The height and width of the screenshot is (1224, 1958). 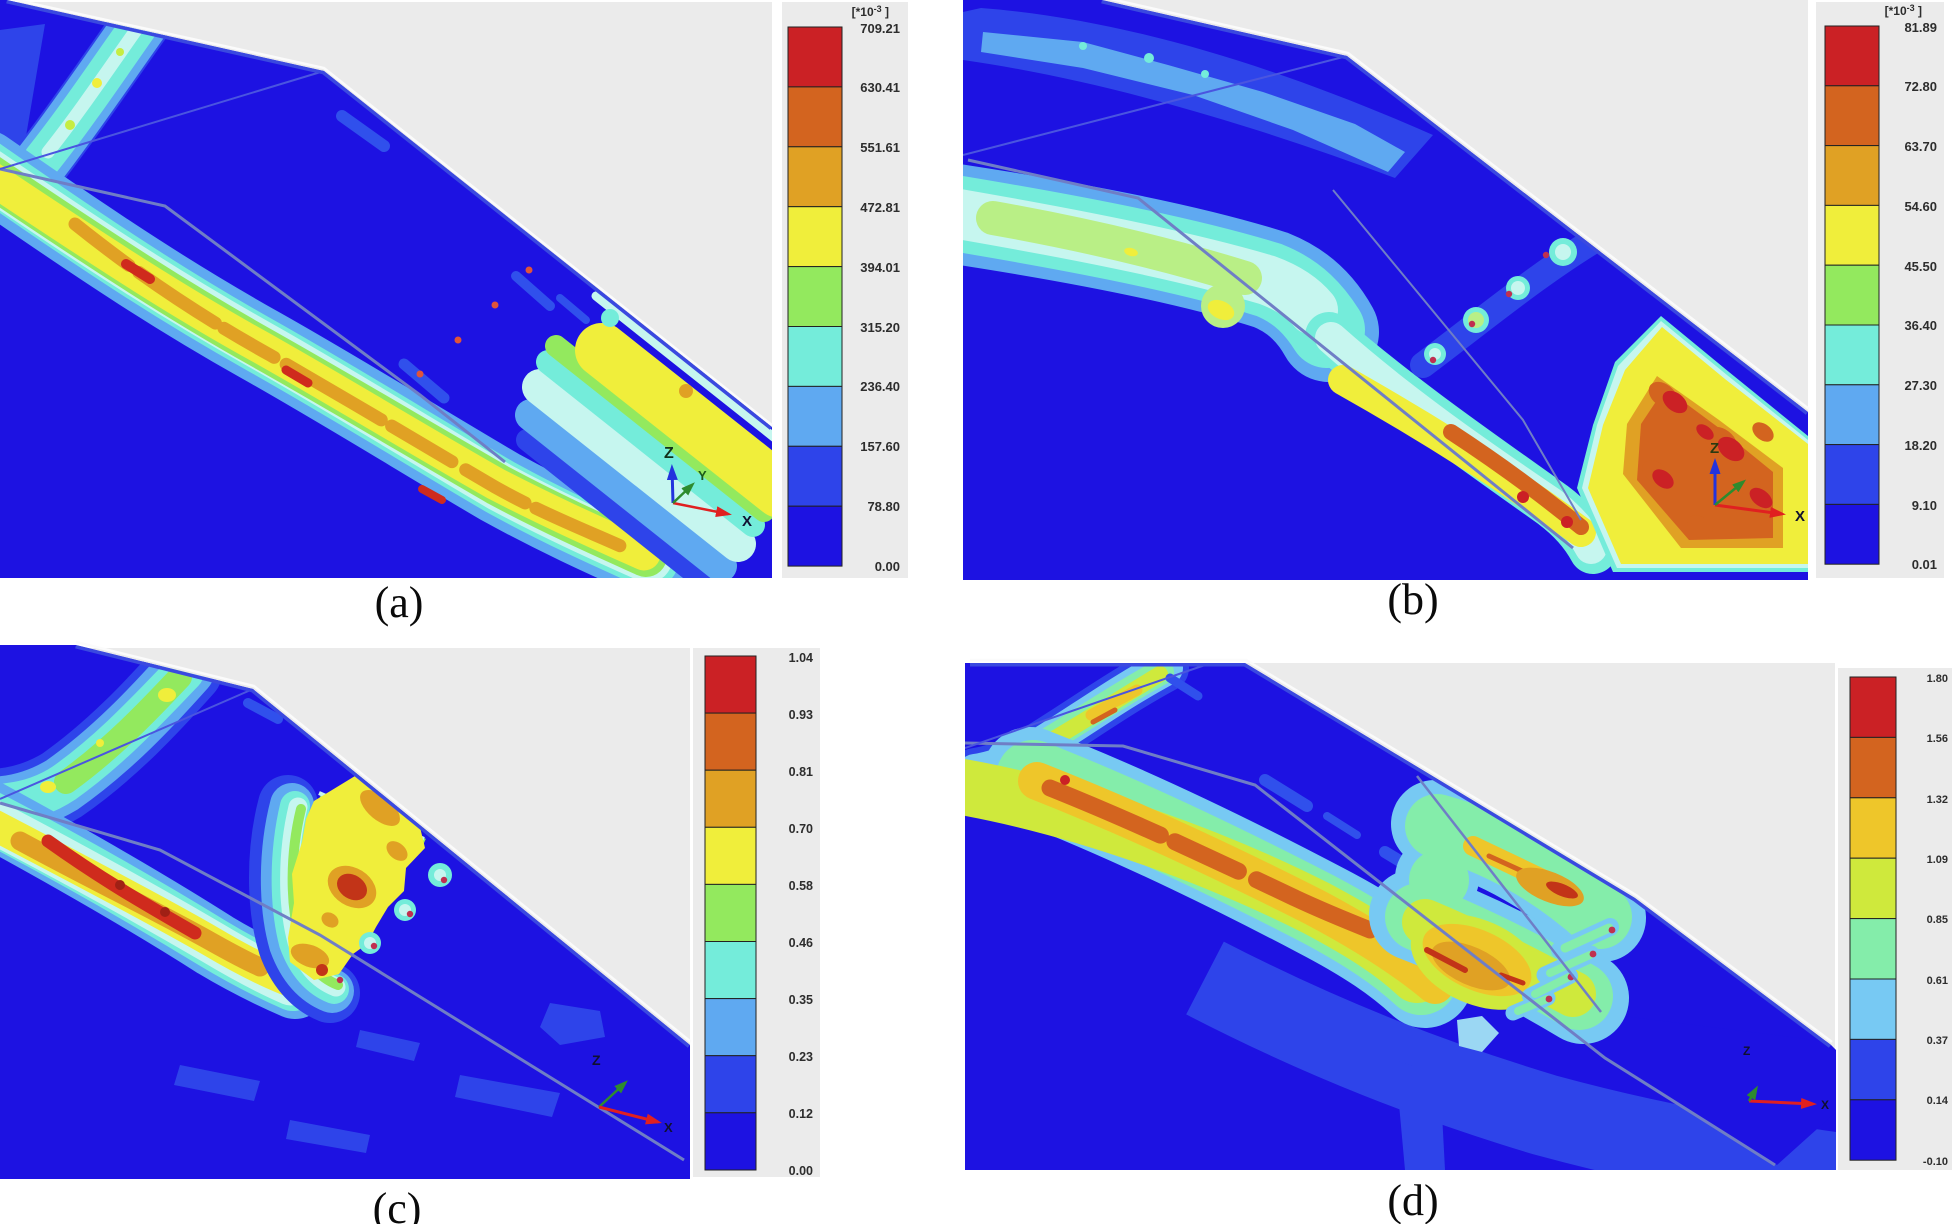 What do you see at coordinates (1937, 679) in the screenshot?
I see `svg-text: 1.80` at bounding box center [1937, 679].